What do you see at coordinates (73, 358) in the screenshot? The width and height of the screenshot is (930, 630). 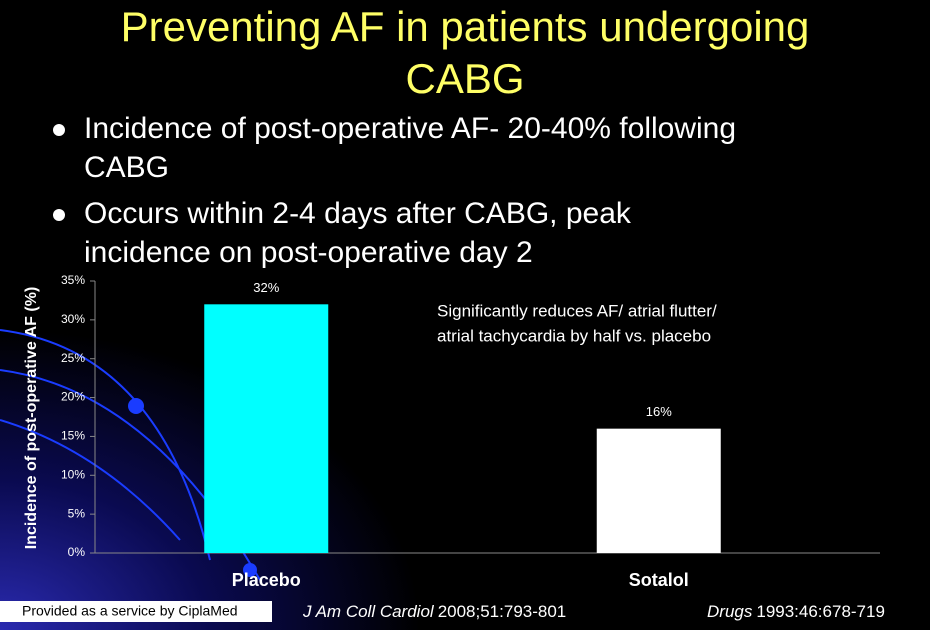 I see `y-tick-label: 25%` at bounding box center [73, 358].